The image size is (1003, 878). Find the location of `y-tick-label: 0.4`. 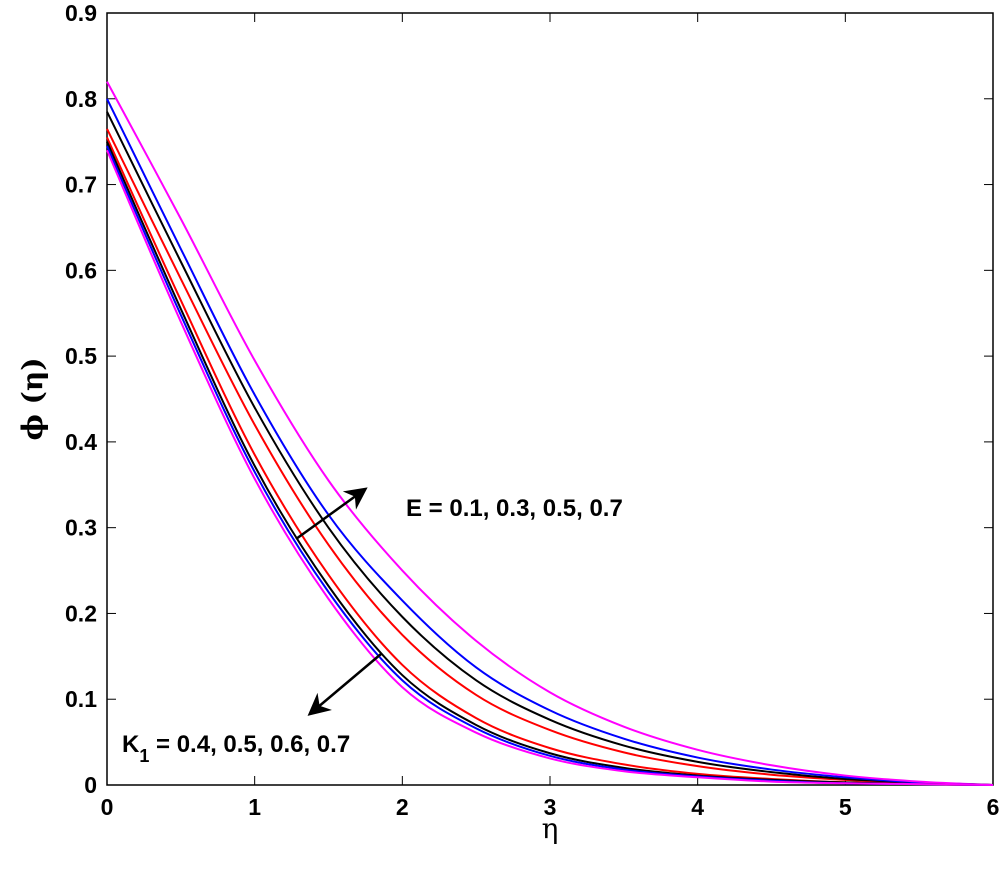

y-tick-label: 0.4 is located at coordinates (81, 442).